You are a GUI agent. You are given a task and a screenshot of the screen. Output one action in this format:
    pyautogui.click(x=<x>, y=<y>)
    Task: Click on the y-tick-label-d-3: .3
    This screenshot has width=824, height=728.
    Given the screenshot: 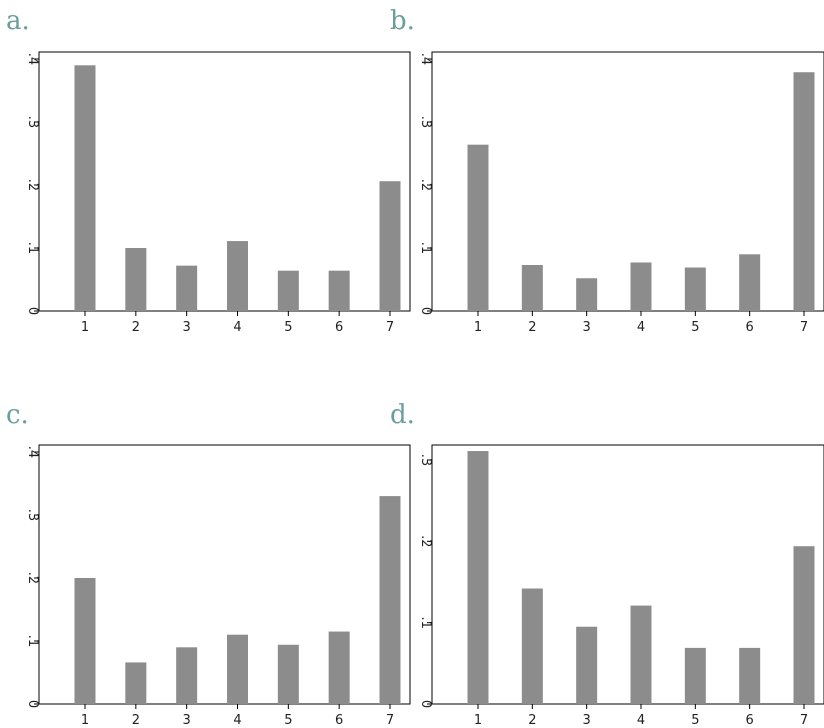 What is the action you would take?
    pyautogui.click(x=425, y=460)
    